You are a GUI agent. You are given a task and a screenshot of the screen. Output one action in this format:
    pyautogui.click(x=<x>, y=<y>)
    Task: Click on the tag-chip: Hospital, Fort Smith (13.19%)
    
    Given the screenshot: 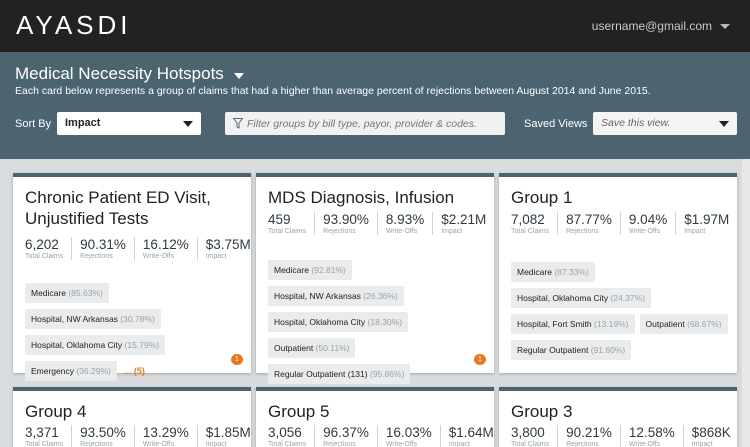 What is the action you would take?
    pyautogui.click(x=573, y=324)
    